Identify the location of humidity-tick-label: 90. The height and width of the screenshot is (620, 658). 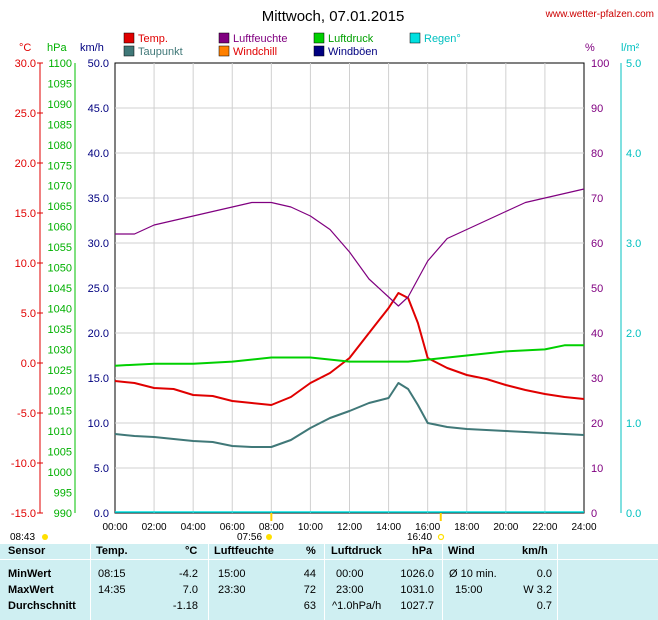
(597, 109).